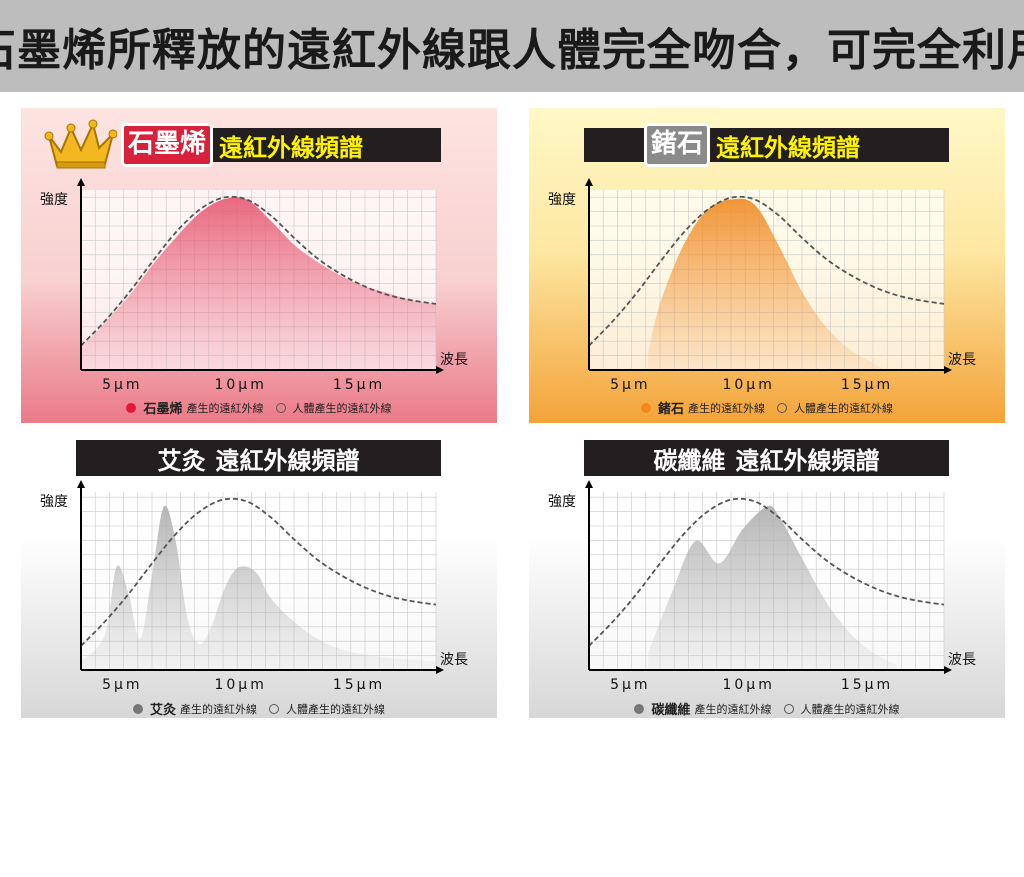 The width and height of the screenshot is (1024, 877). What do you see at coordinates (671, 710) in the screenshot?
I see `carbon-legend-material: 碳纖維` at bounding box center [671, 710].